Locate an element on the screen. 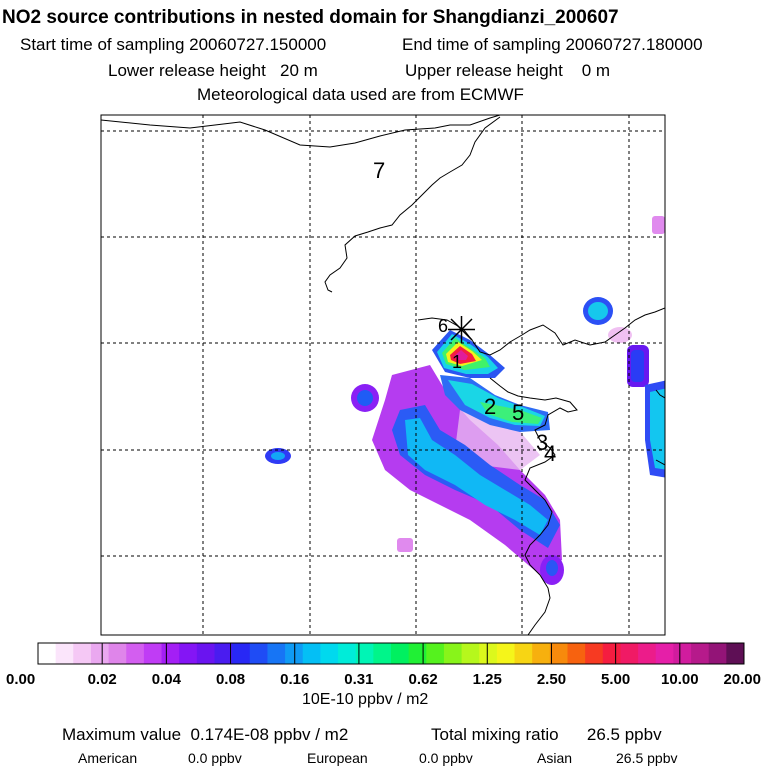  region-label-6: 6 is located at coordinates (443, 326).